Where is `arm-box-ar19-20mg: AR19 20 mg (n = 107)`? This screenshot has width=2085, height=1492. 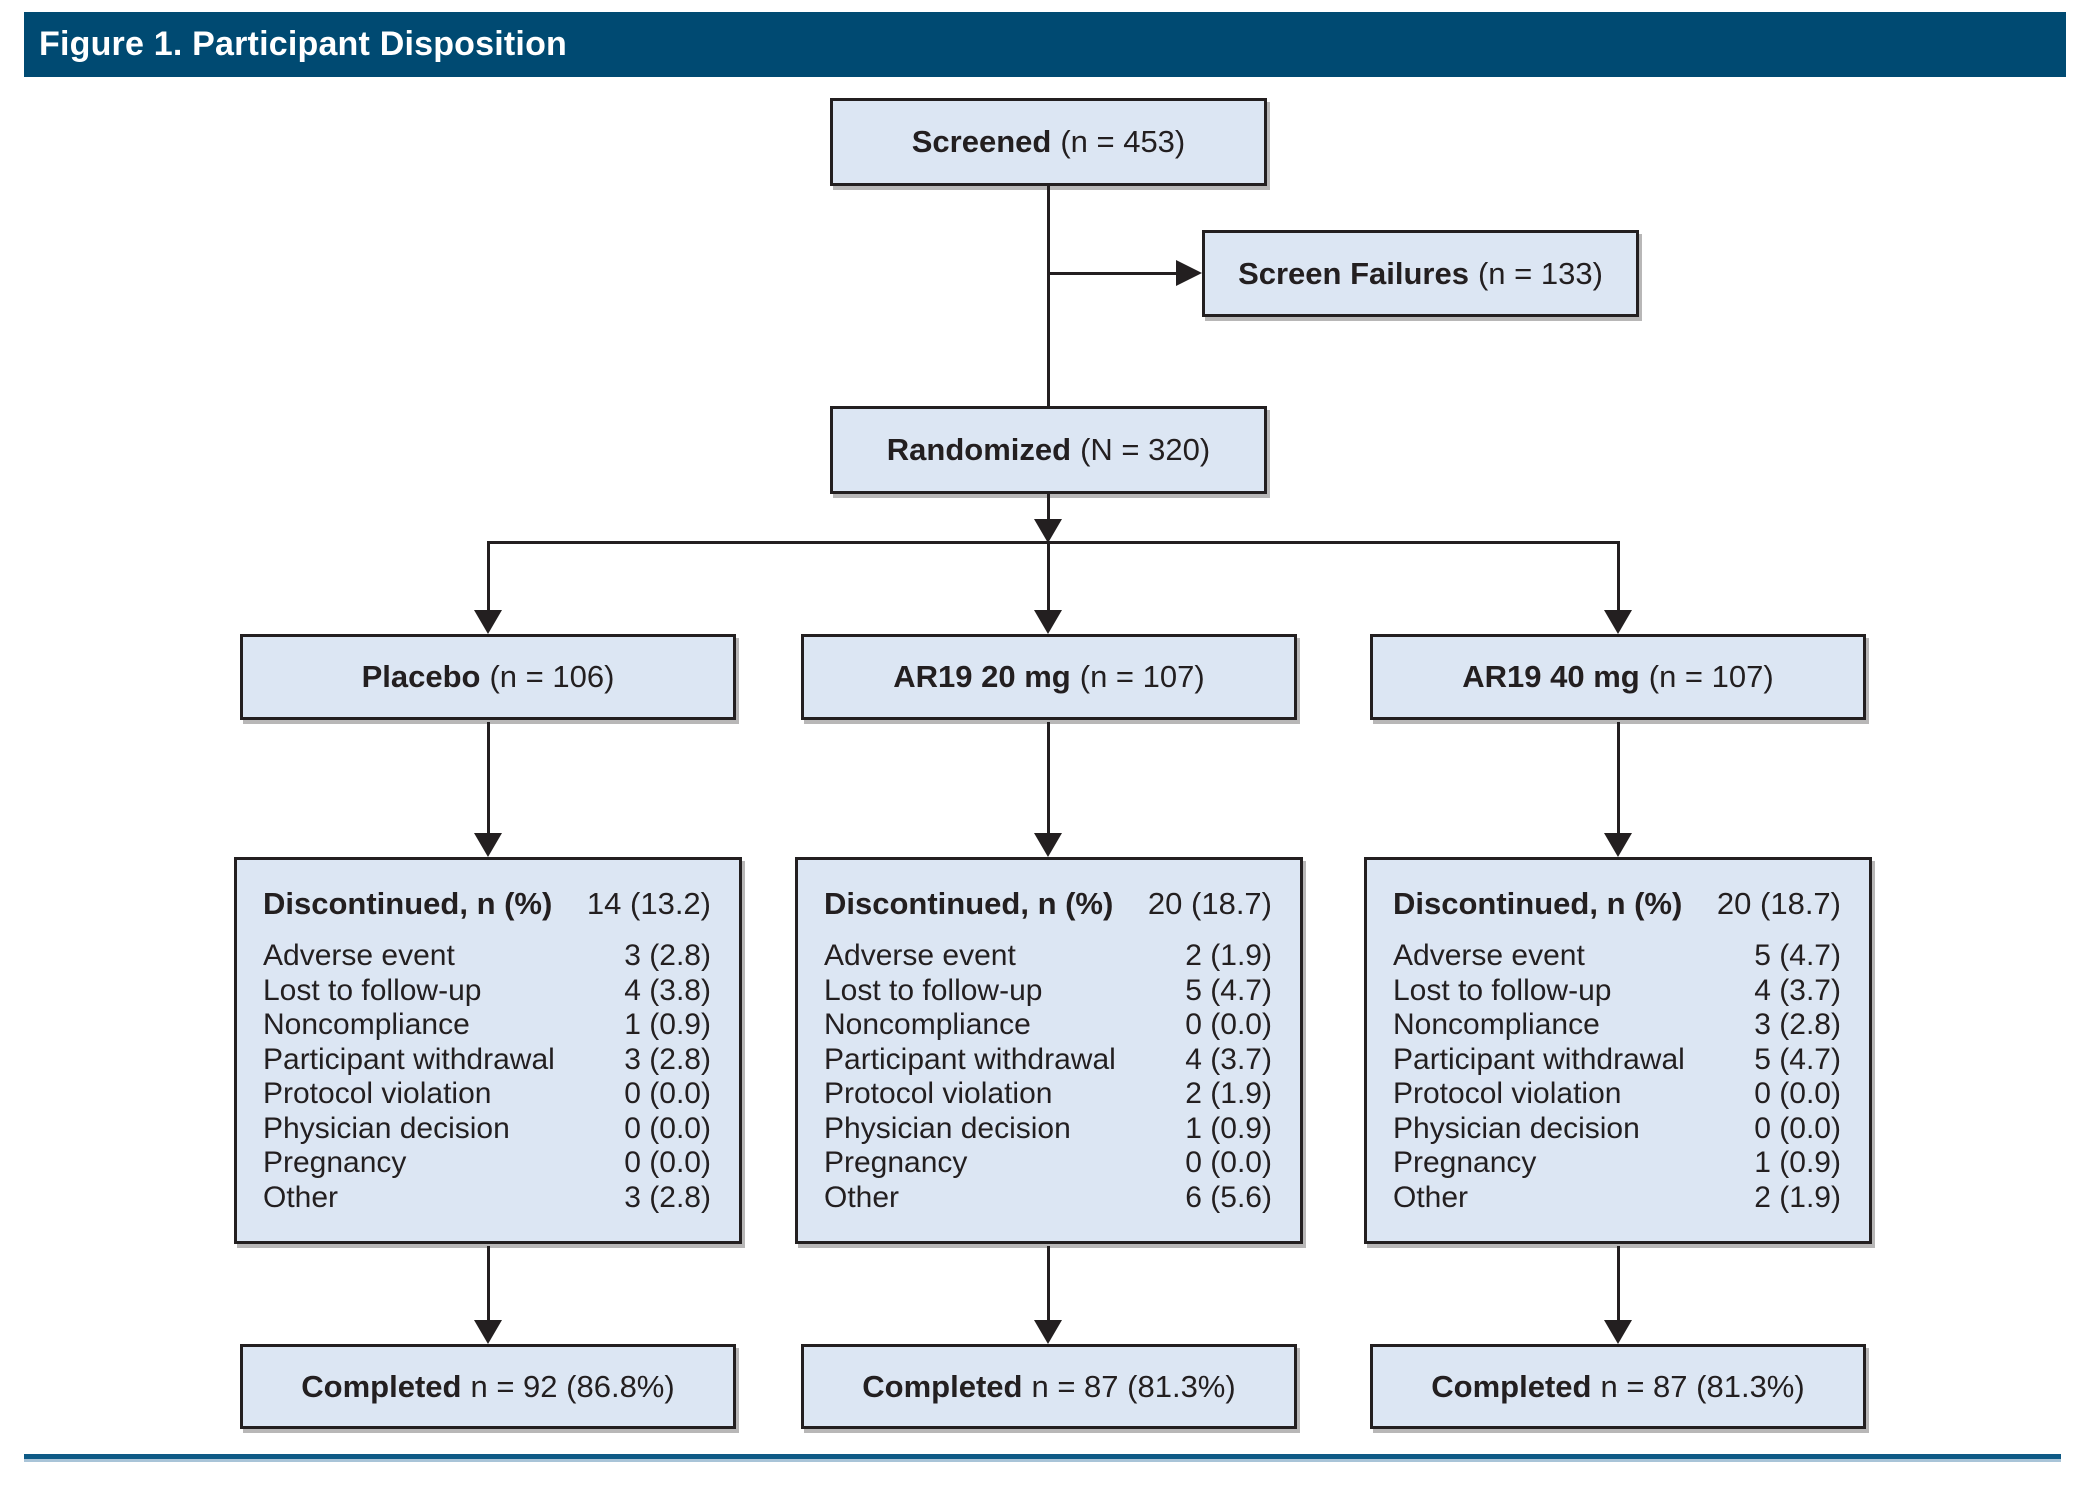 arm-box-ar19-20mg: AR19 20 mg (n = 107) is located at coordinates (1049, 677).